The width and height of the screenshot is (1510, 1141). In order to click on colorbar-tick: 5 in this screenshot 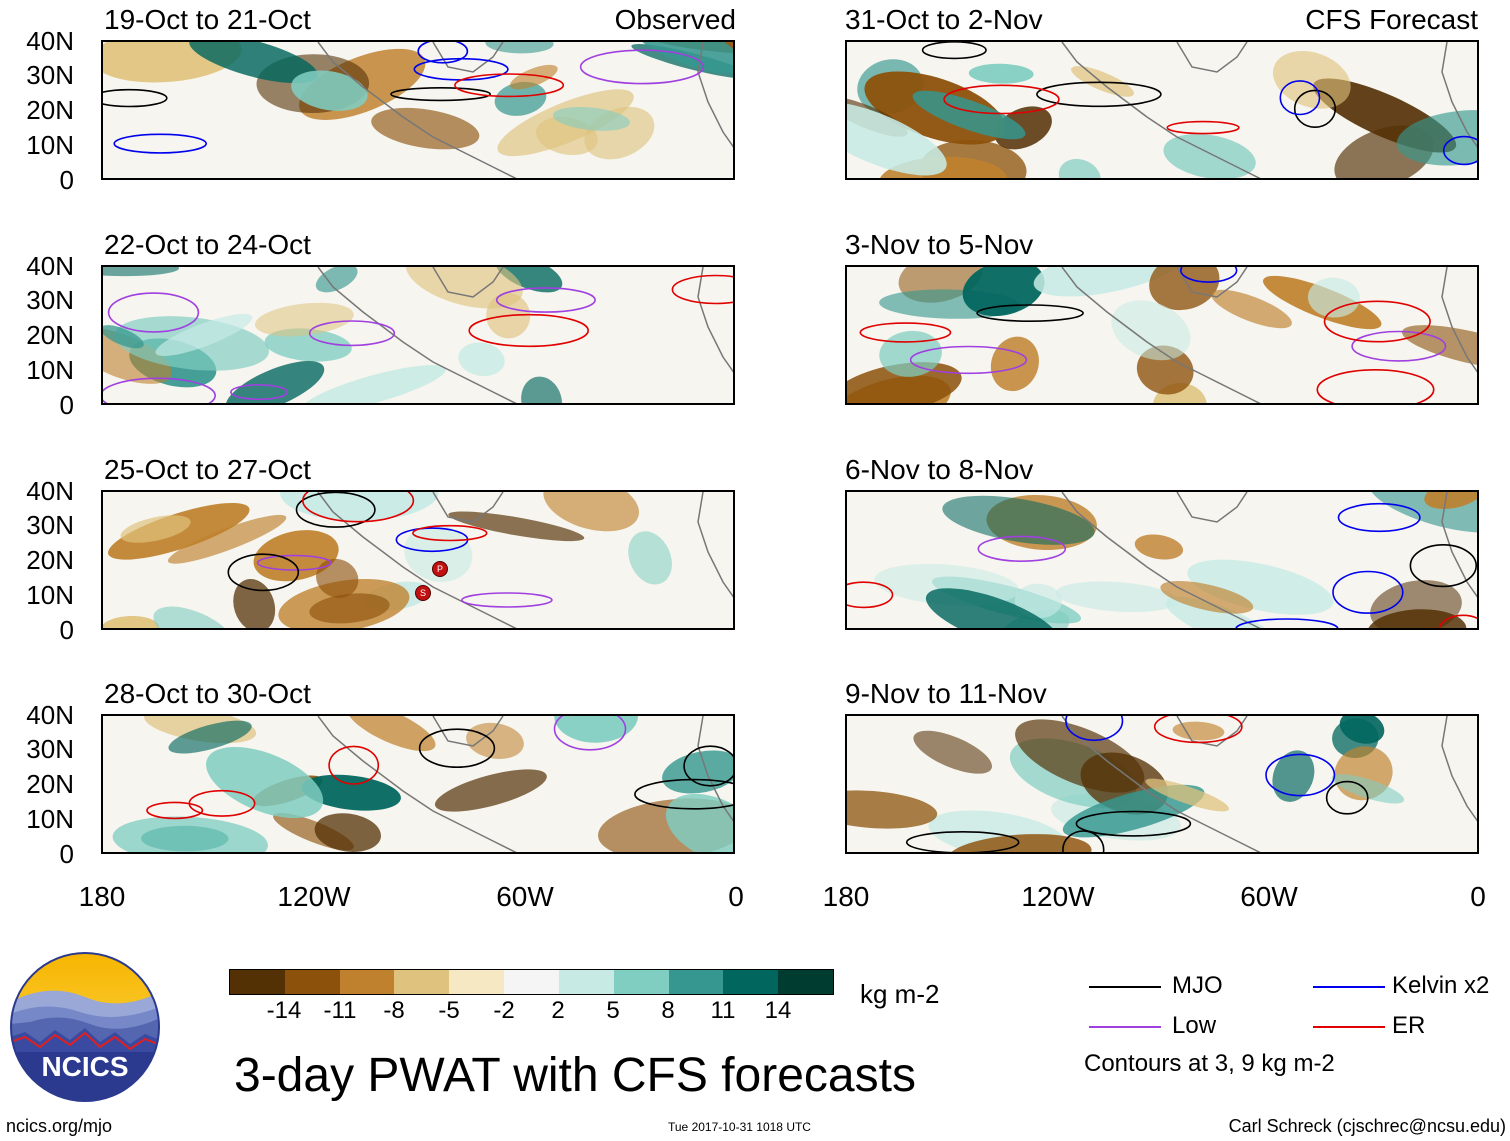, I will do `click(613, 1010)`.